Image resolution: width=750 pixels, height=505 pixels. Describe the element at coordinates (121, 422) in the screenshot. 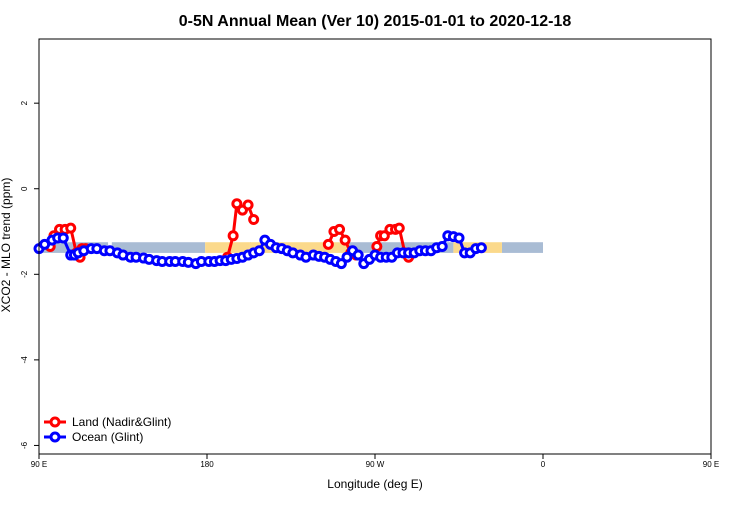

I see `legend-label: Land (Nadir&Glint)` at that location.